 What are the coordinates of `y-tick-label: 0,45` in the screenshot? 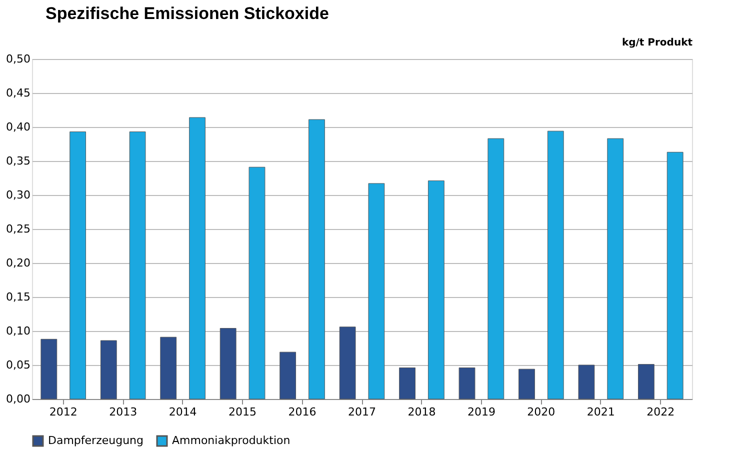 It's located at (18, 93).